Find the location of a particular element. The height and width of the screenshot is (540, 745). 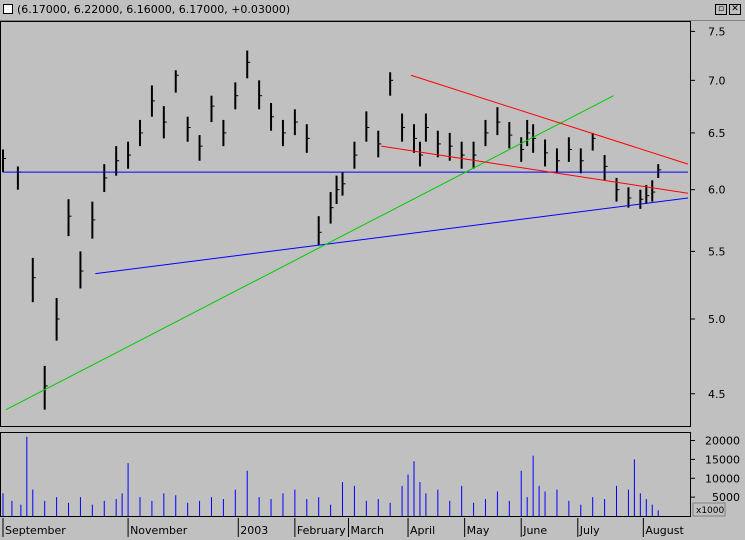

price-tick-label: 5.0 is located at coordinates (717, 319).